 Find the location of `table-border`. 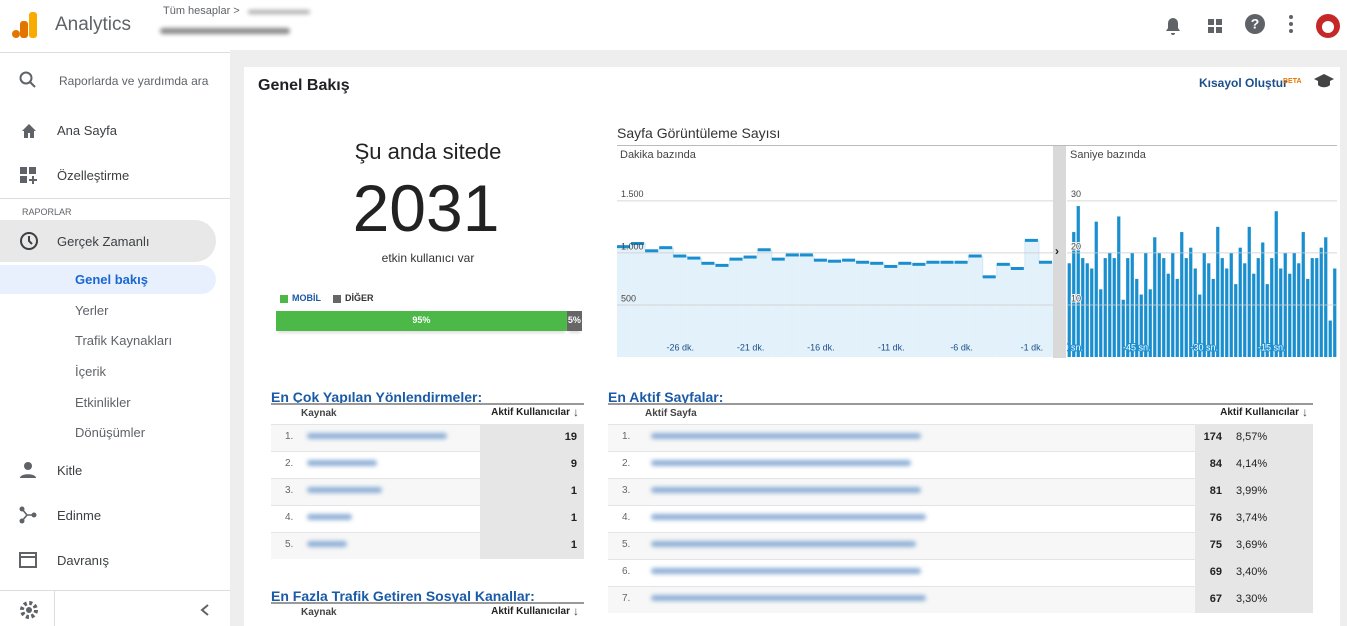

table-border is located at coordinates (960, 404).